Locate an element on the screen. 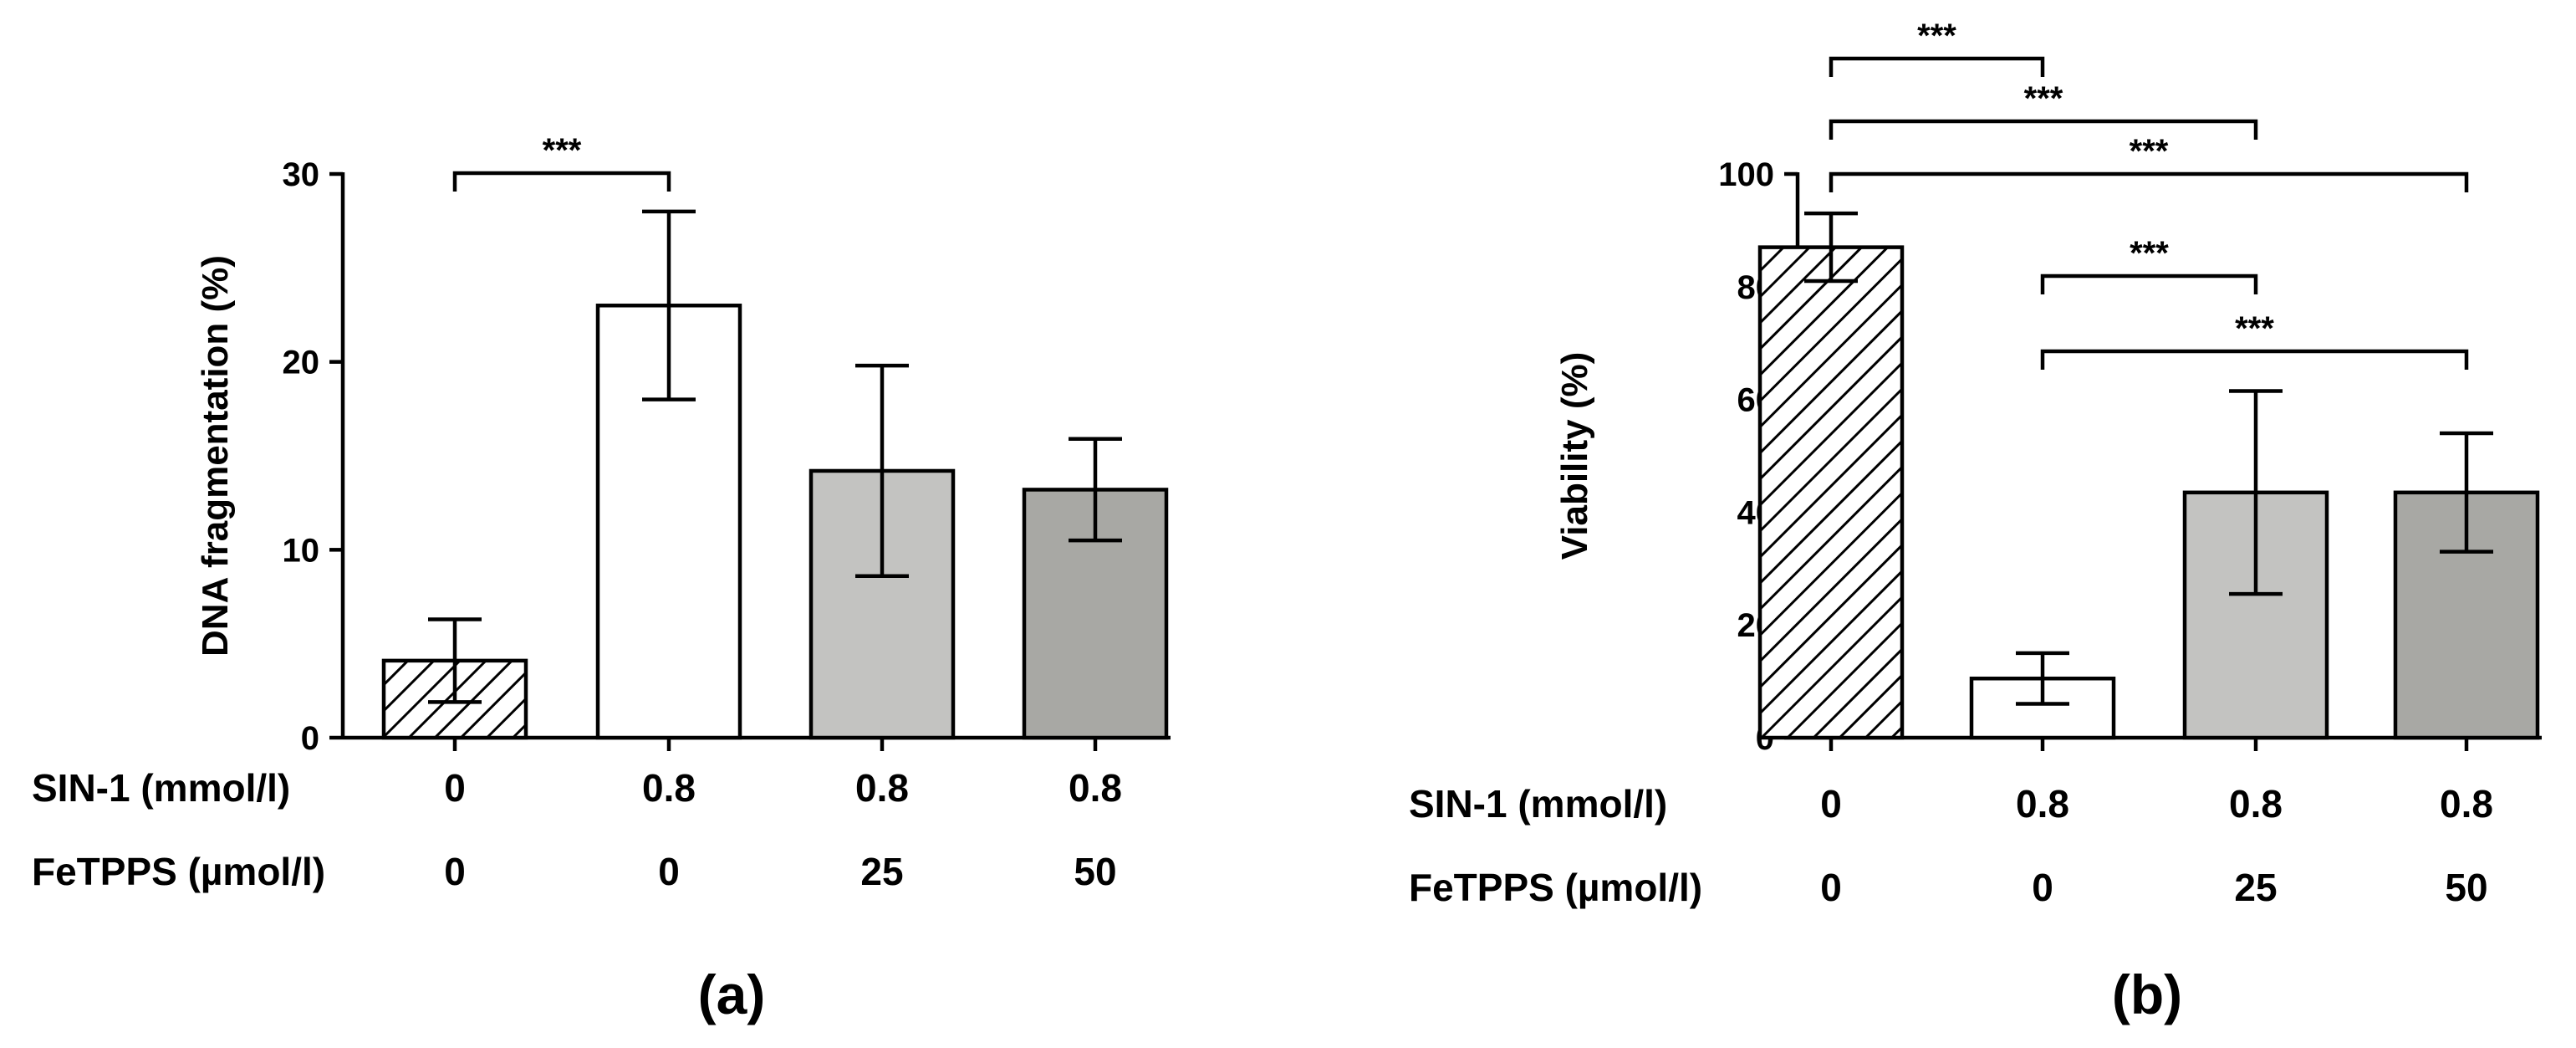 The width and height of the screenshot is (2576, 1048). y-axis-title: DNA fragmentation (%) is located at coordinates (216, 456).